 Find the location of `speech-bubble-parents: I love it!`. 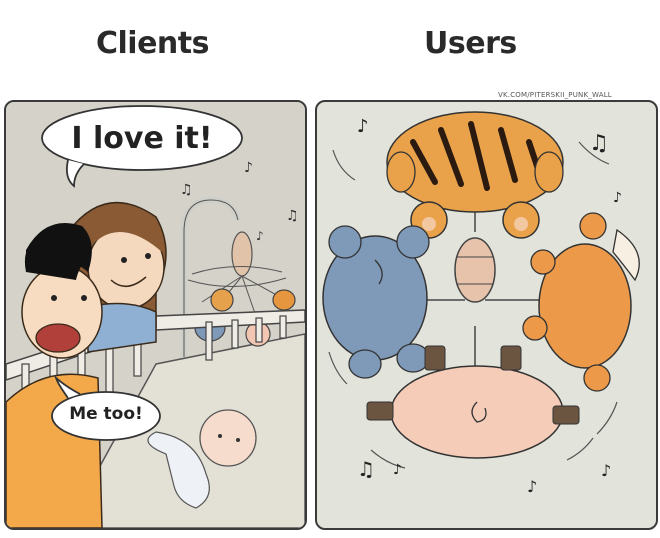

speech-bubble-parents: I love it! is located at coordinates (142, 138).